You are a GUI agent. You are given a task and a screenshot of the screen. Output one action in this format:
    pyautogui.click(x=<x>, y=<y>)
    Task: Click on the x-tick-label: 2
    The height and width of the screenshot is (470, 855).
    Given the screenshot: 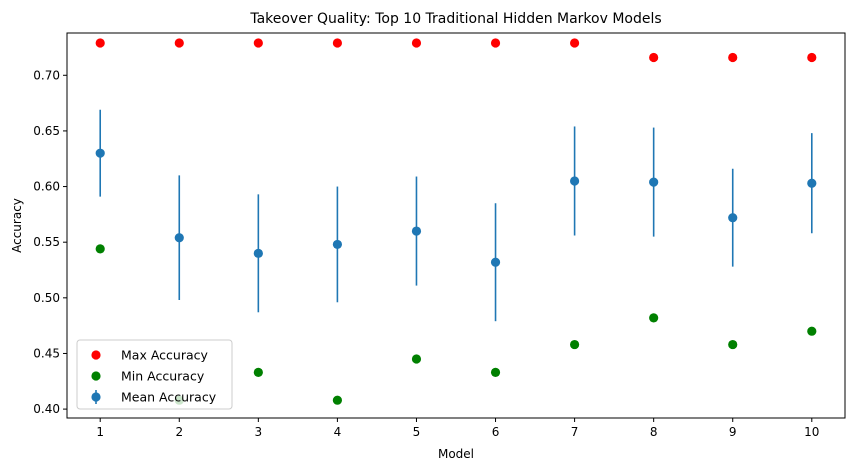 What is the action you would take?
    pyautogui.click(x=179, y=432)
    